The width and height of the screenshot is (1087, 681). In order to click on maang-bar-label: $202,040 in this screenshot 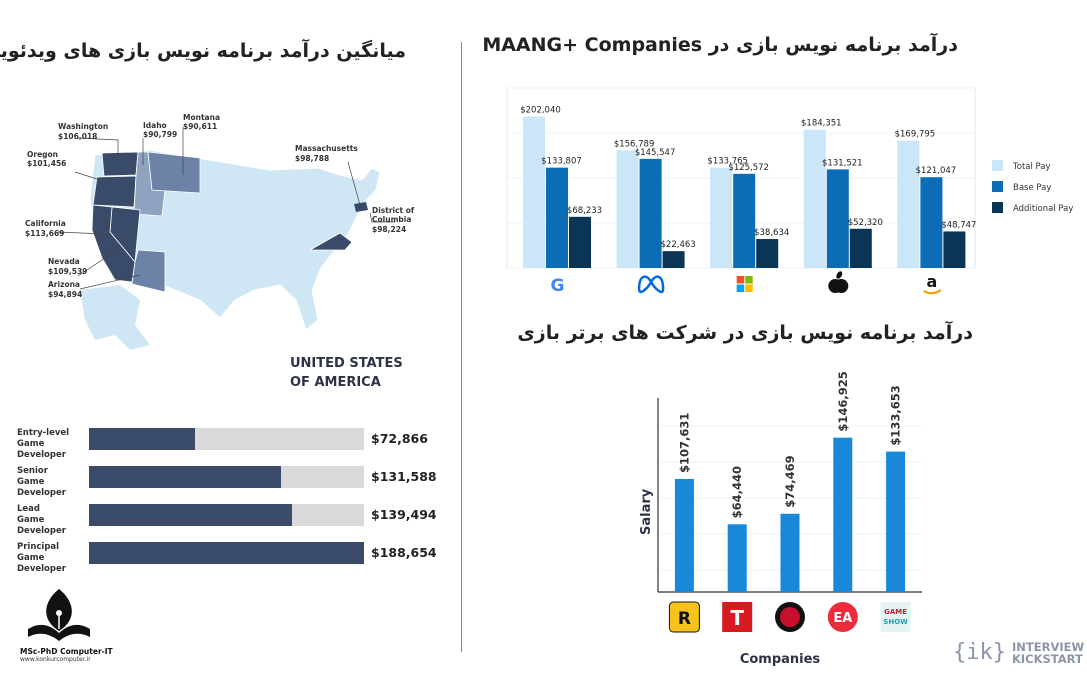, I will do `click(540, 110)`.